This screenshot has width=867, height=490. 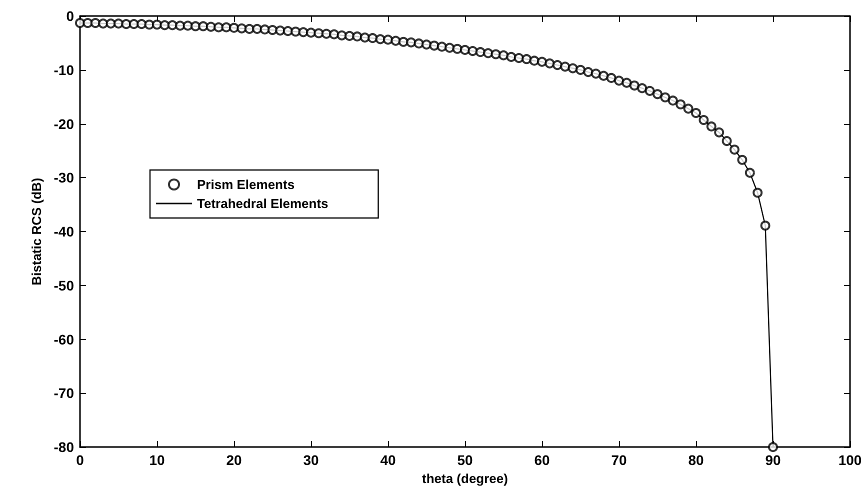 I want to click on x-tick-label: 30, so click(x=311, y=460).